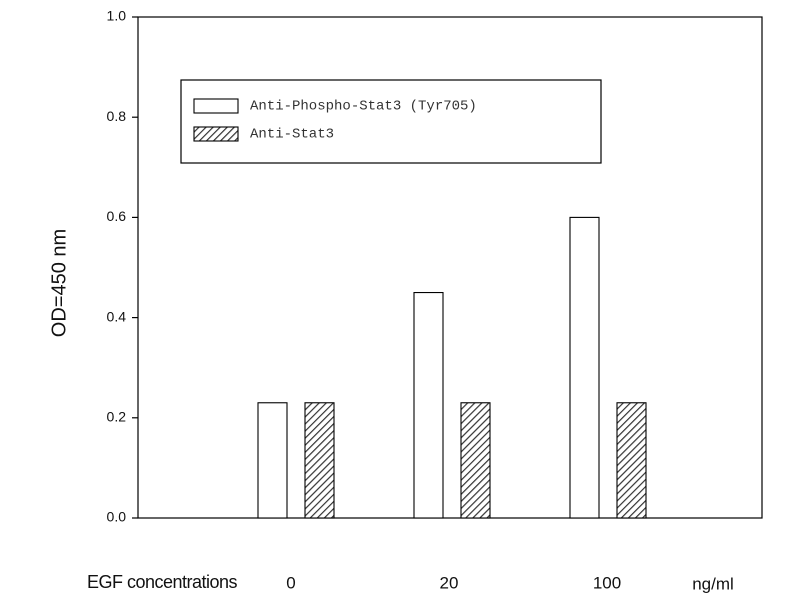 This screenshot has width=800, height=600. Describe the element at coordinates (713, 583) in the screenshot. I see `x-axis-unit: ng/ml` at that location.